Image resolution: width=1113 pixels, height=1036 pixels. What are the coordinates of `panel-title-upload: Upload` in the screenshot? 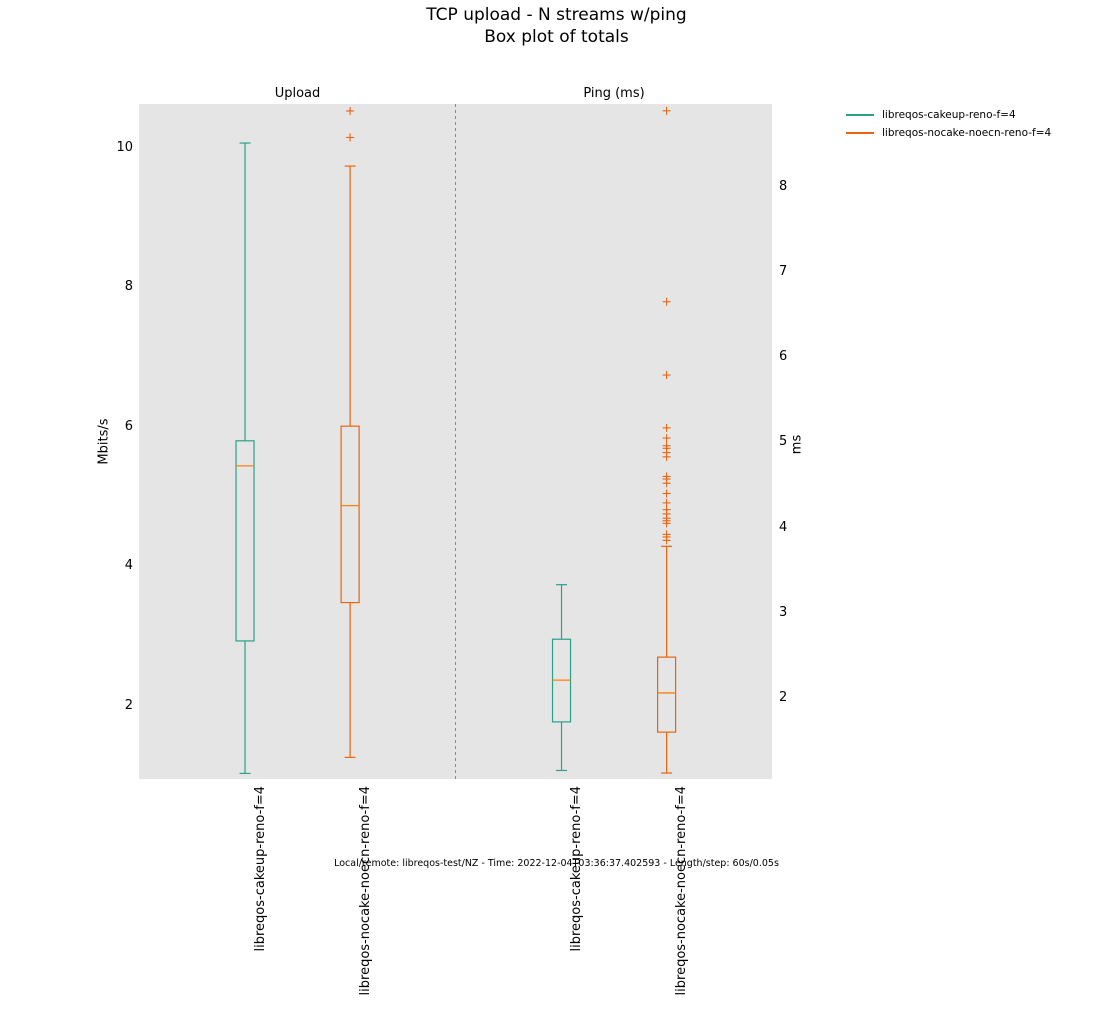 It's located at (297, 93).